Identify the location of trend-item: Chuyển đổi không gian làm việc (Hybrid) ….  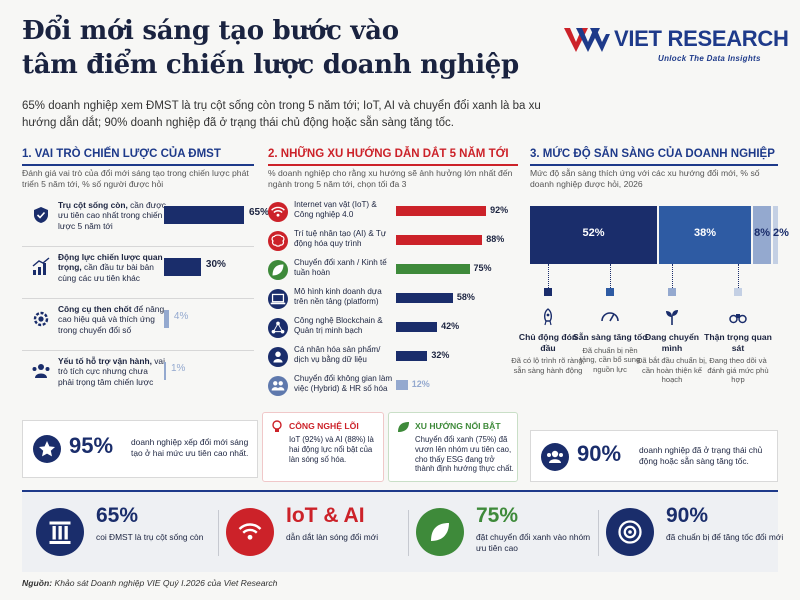
(393, 389).